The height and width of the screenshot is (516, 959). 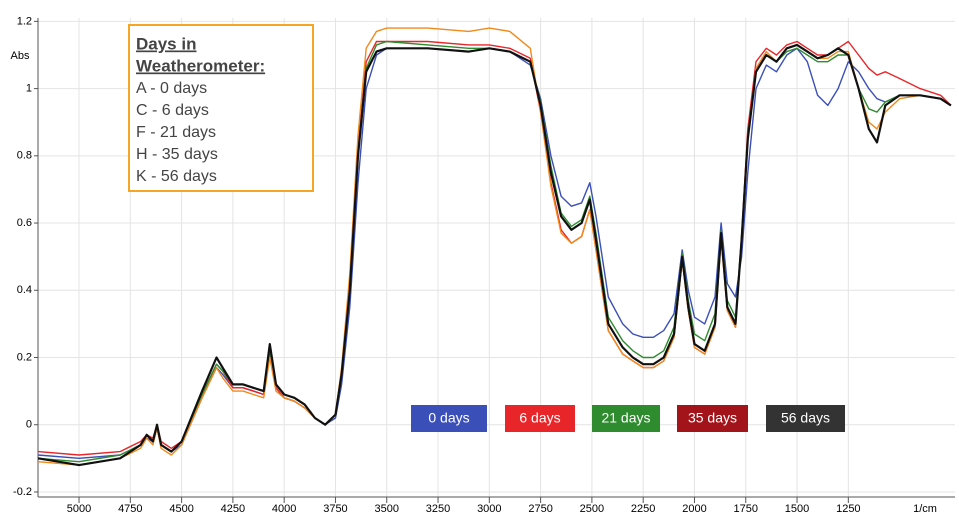 I want to click on legend-label: 56 days, so click(x=805, y=418).